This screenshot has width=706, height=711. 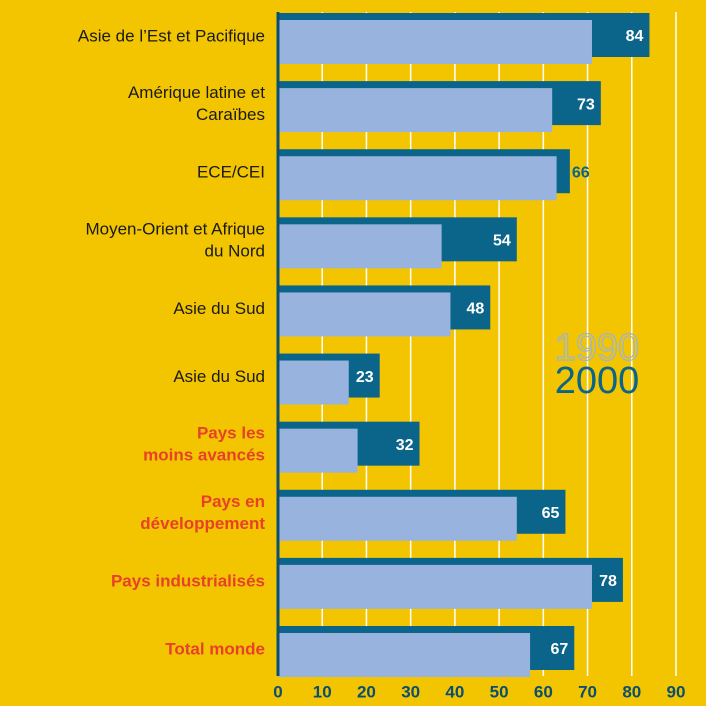 I want to click on x-tick-label: 70, so click(x=587, y=691).